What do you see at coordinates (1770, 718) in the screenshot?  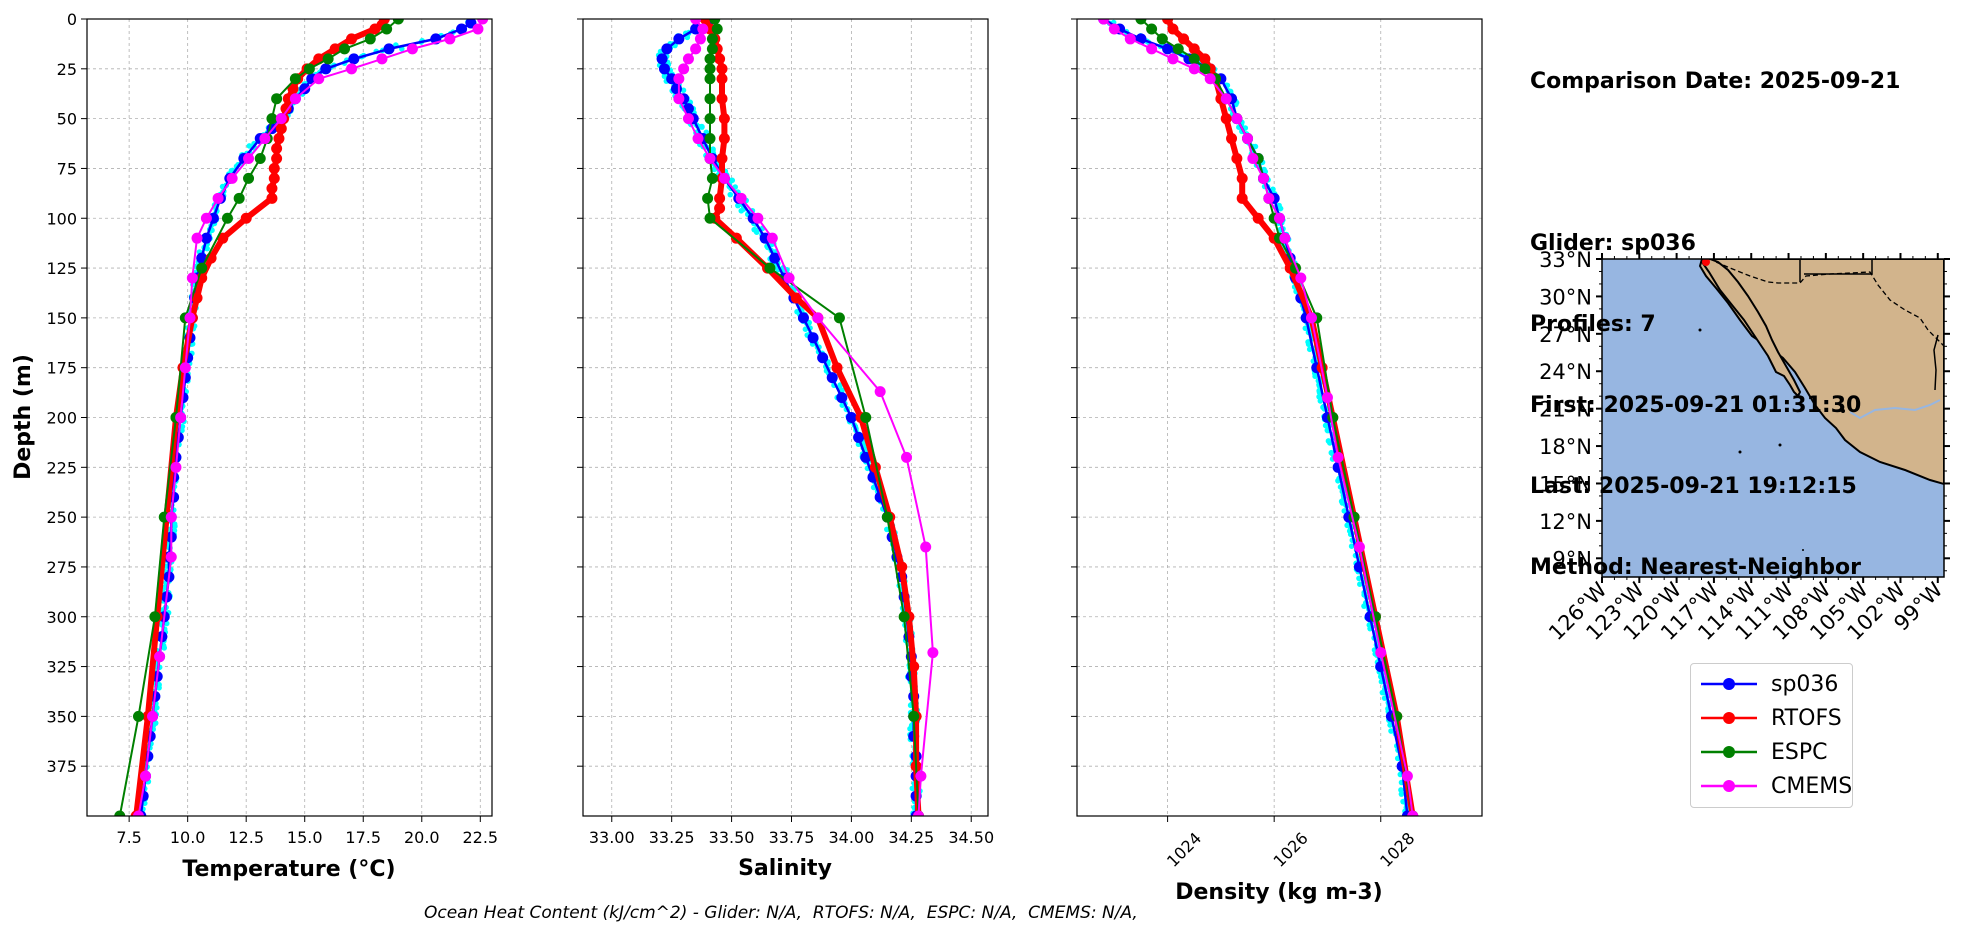 I see `legend-item-rtofs: RTOFS` at bounding box center [1770, 718].